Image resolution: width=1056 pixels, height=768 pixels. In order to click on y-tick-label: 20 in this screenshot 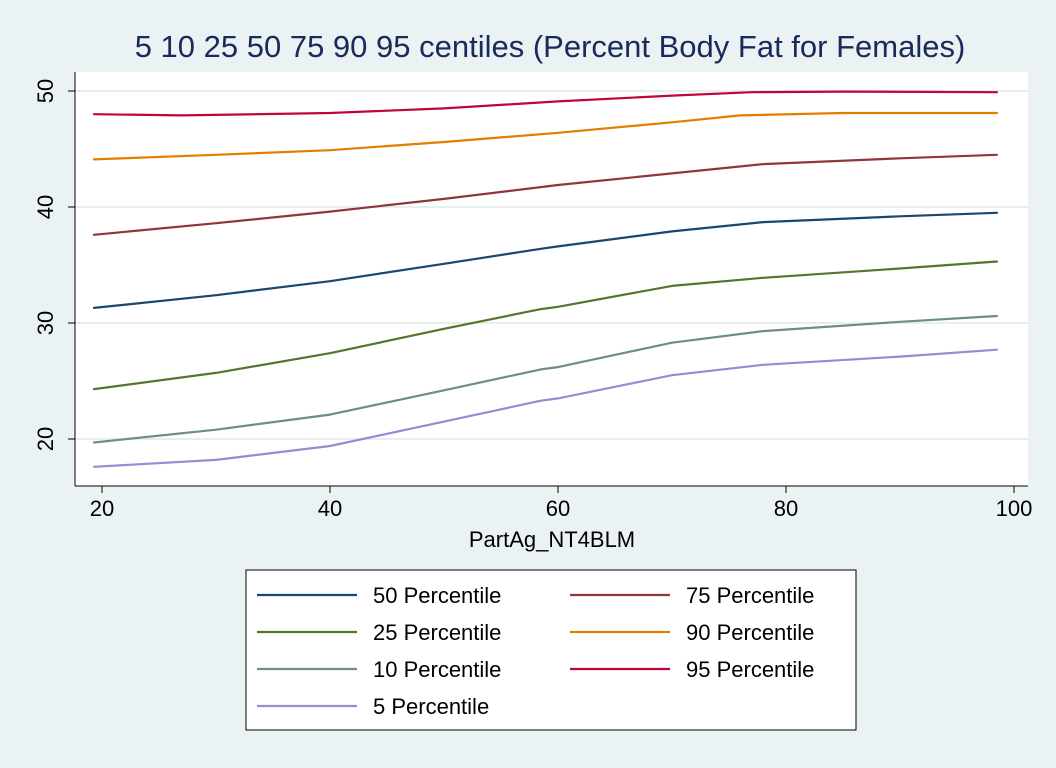, I will do `click(45, 439)`.